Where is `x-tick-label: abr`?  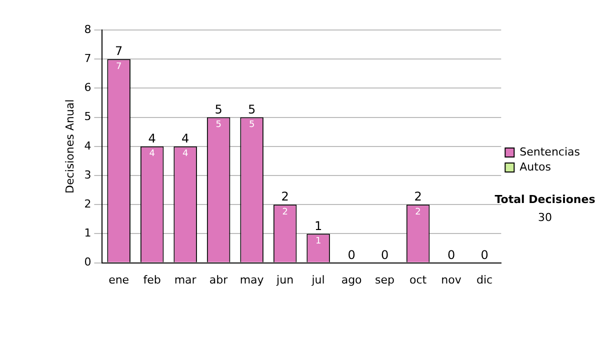 x-tick-label: abr is located at coordinates (218, 279).